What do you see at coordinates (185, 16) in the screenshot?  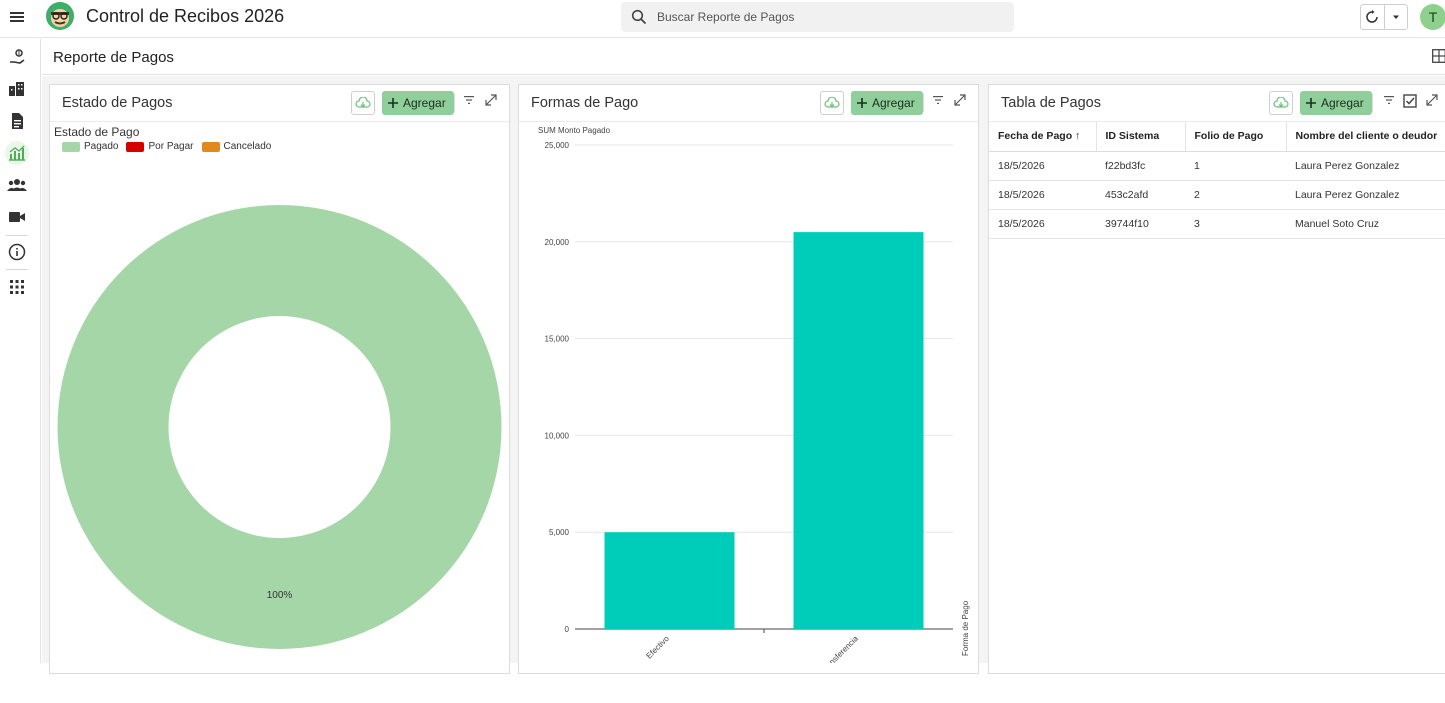 I see `app-title: Control de Recibos 2026` at bounding box center [185, 16].